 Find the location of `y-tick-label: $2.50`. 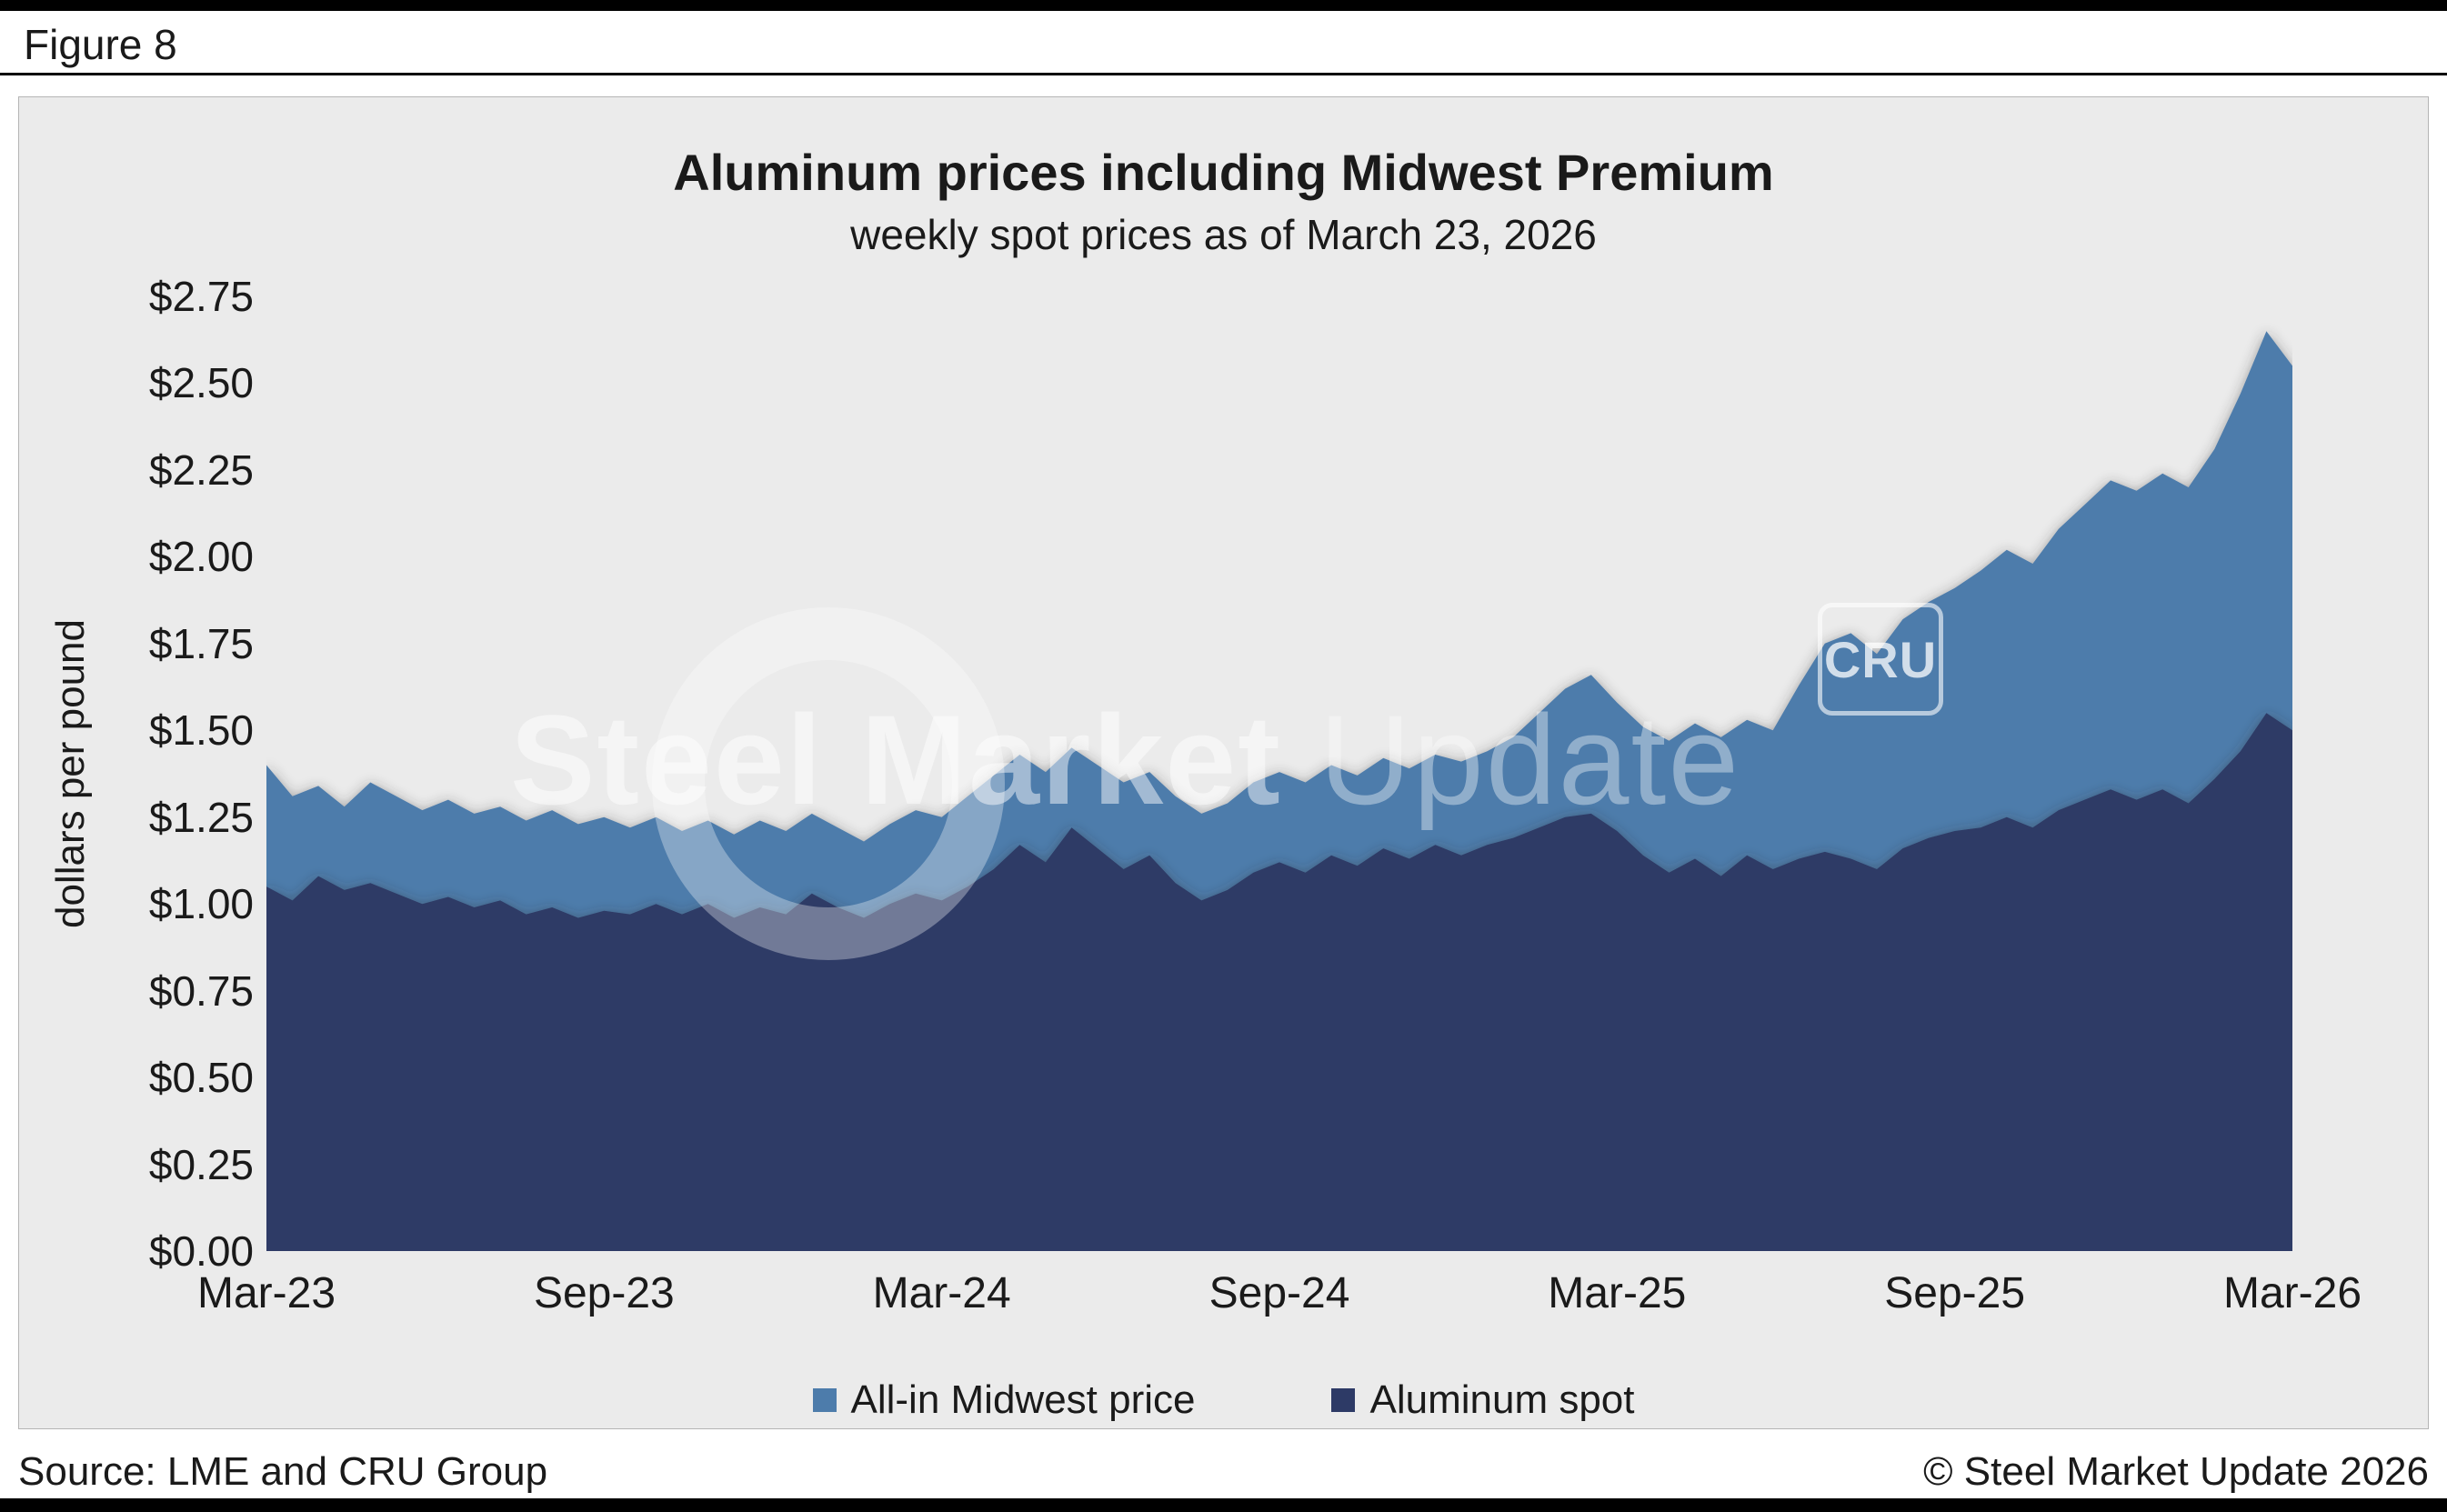

y-tick-label: $2.50 is located at coordinates (201, 383).